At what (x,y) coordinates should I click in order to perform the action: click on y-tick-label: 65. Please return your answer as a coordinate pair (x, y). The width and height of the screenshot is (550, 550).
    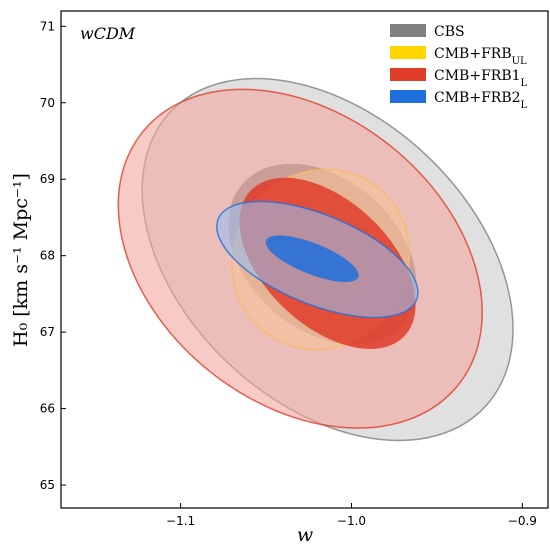
    Looking at the image, I should click on (47, 485).